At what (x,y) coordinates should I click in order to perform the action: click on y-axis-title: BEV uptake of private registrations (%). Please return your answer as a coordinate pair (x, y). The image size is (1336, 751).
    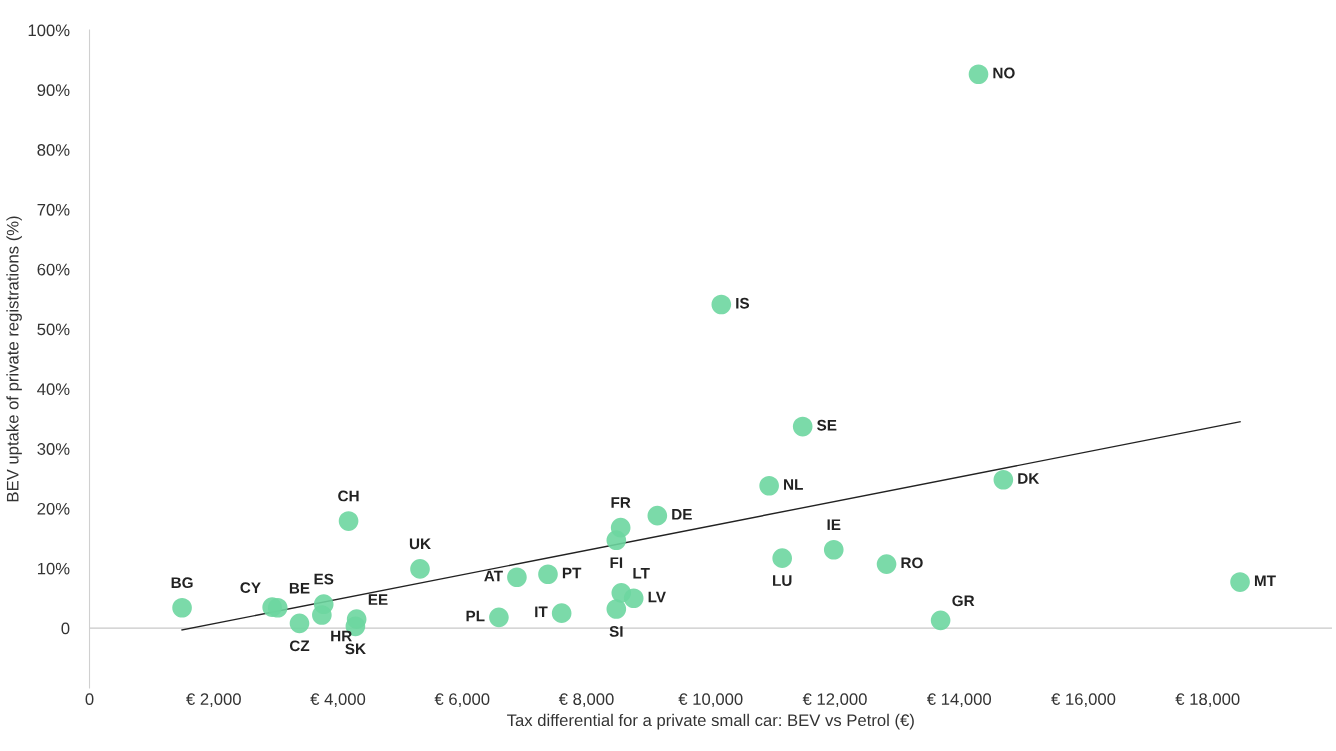
    Looking at the image, I should click on (14, 359).